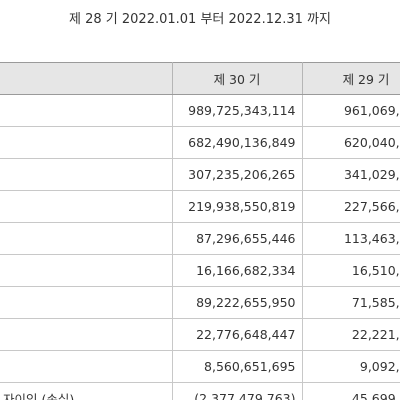 The width and height of the screenshot is (400, 400). What do you see at coordinates (351, 334) in the screenshot?
I see `previous-value: 22,221,287` at bounding box center [351, 334].